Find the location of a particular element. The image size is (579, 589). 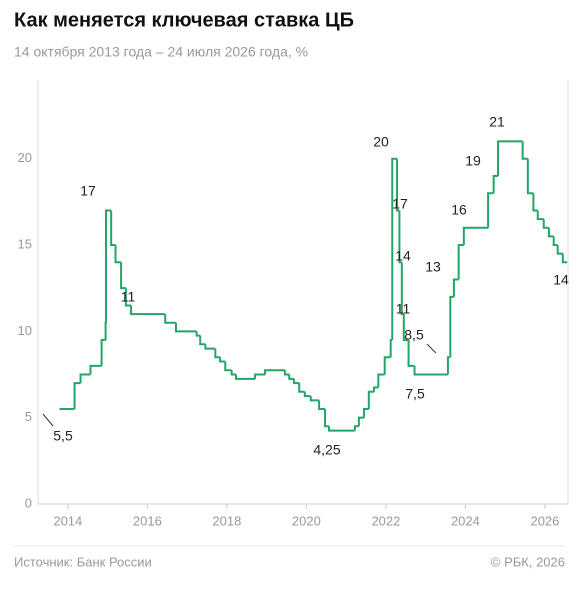

data-label: 7,5 is located at coordinates (415, 394).